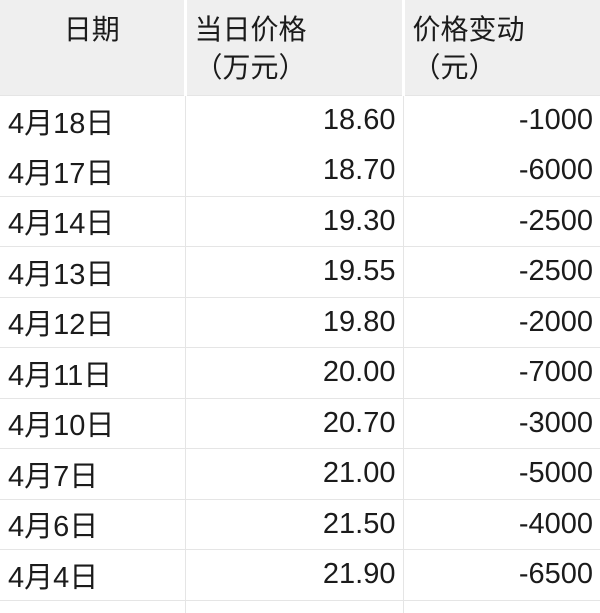 This screenshot has width=600, height=613. I want to click on change-cell: -5000, so click(501, 473).